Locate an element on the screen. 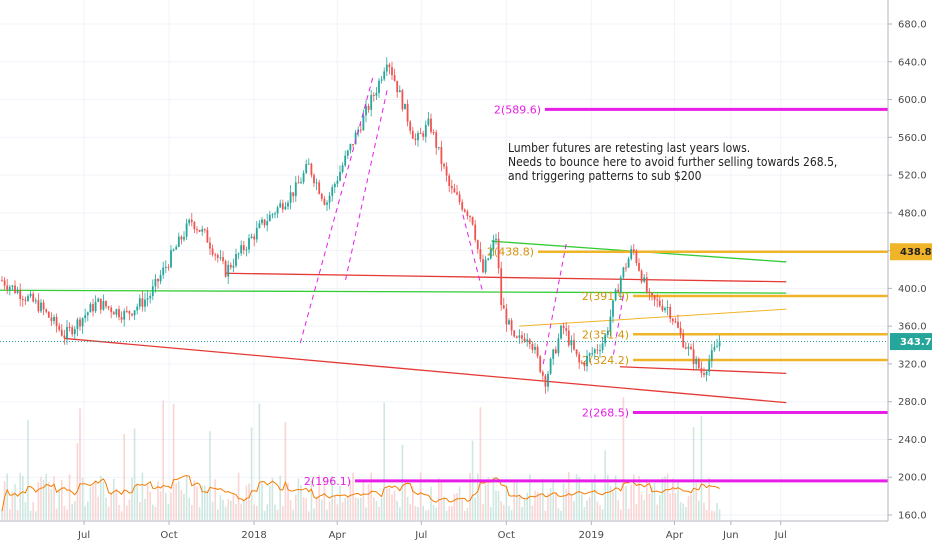 This screenshot has height=550, width=932. x-axis-ticks: Jul Oct 2018 Apr Jul Oct 2019 Apr Jun Jul is located at coordinates (432, 531).